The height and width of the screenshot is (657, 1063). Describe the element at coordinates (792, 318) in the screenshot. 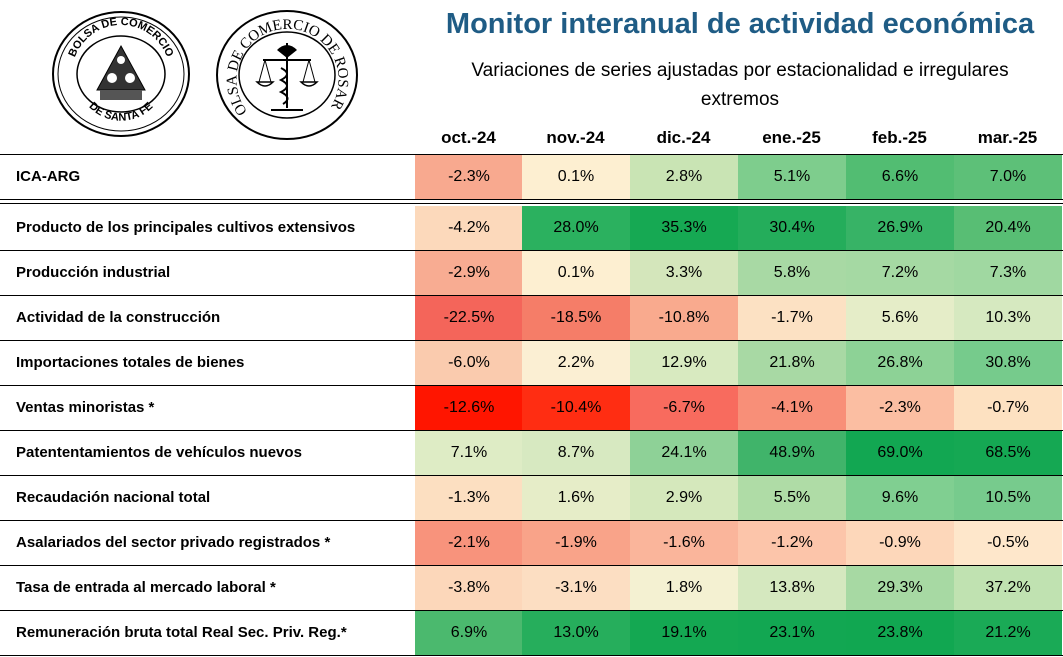

I see `table-cell: -1.7%` at that location.